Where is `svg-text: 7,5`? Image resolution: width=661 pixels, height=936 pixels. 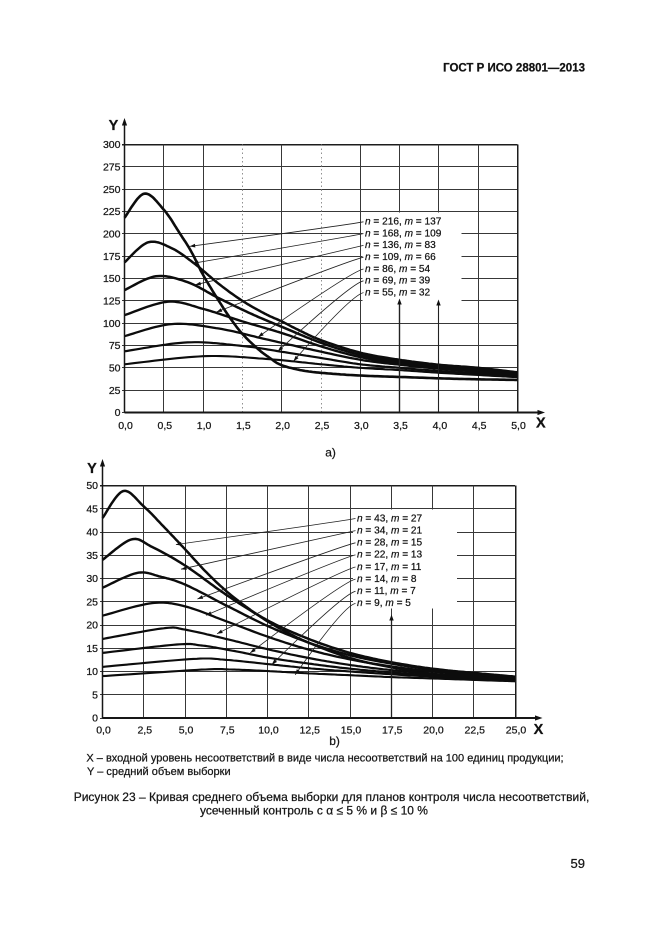
svg-text: 7,5 is located at coordinates (227, 731).